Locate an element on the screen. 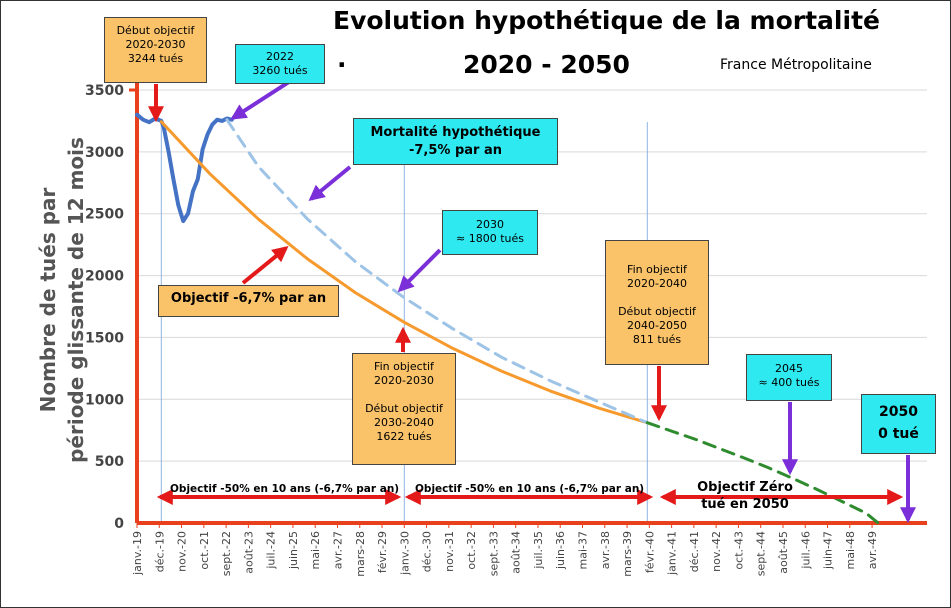 The height and width of the screenshot is (608, 951). x-tick-label: déc.-30 is located at coordinates (427, 551).